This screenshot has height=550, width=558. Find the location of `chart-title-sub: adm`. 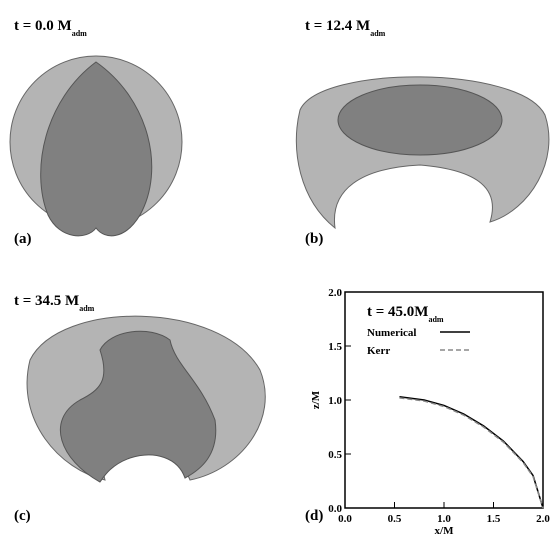

chart-title-sub: adm is located at coordinates (435, 319).